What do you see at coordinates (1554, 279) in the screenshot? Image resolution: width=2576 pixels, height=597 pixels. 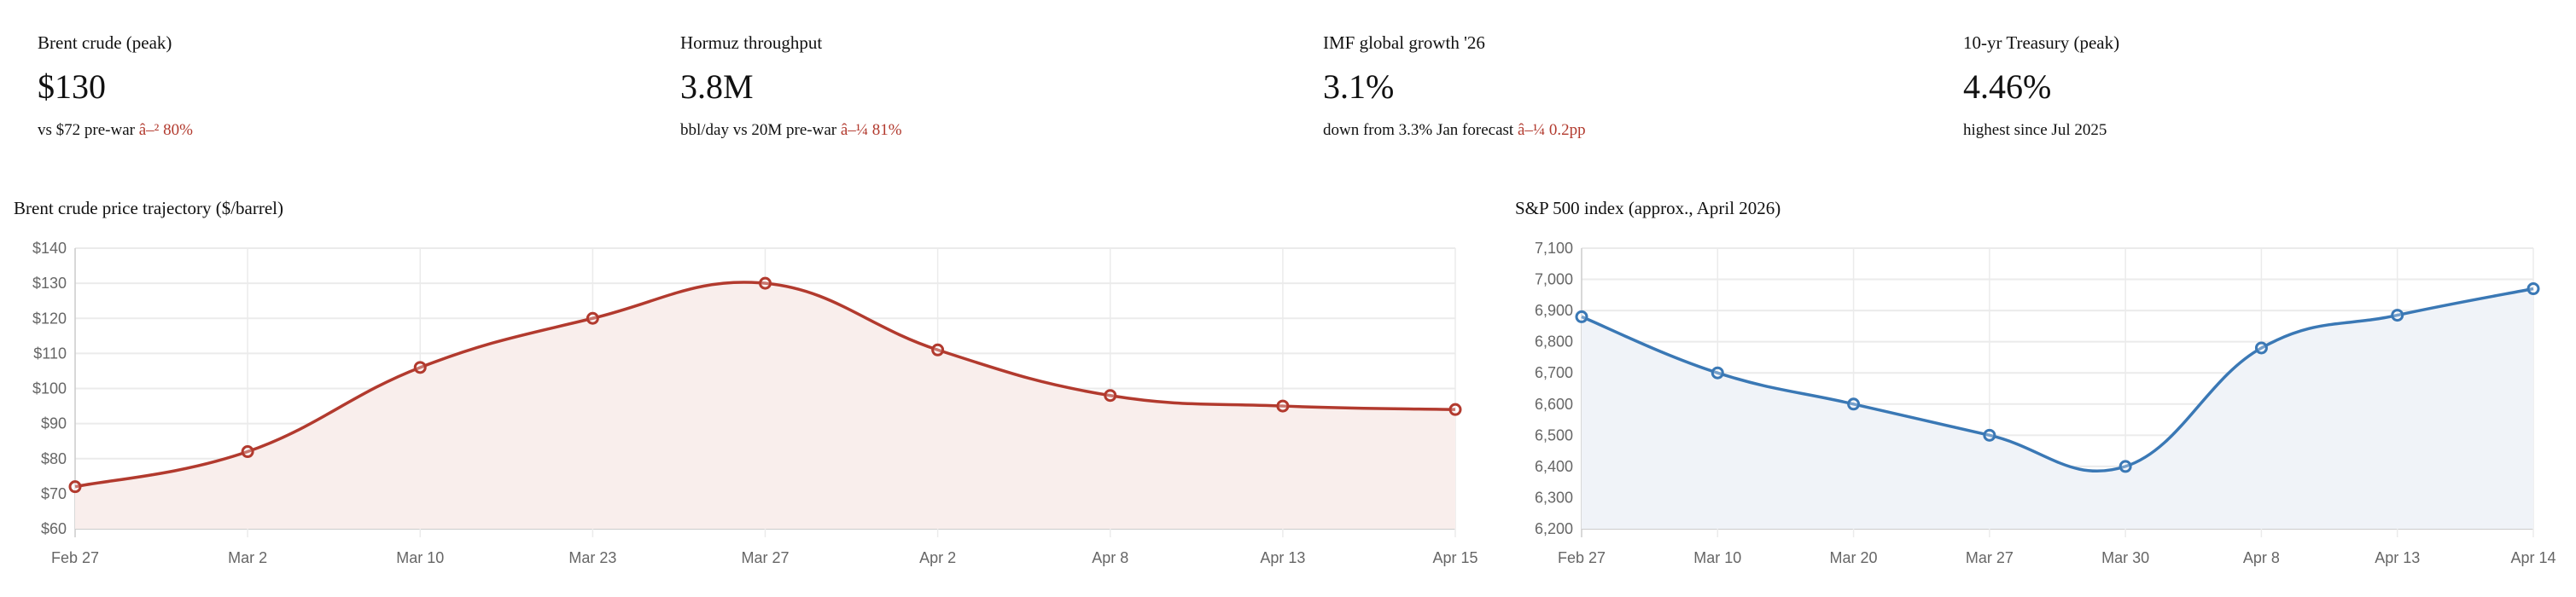 I see `sp500-y-tick-label: 7,000` at bounding box center [1554, 279].